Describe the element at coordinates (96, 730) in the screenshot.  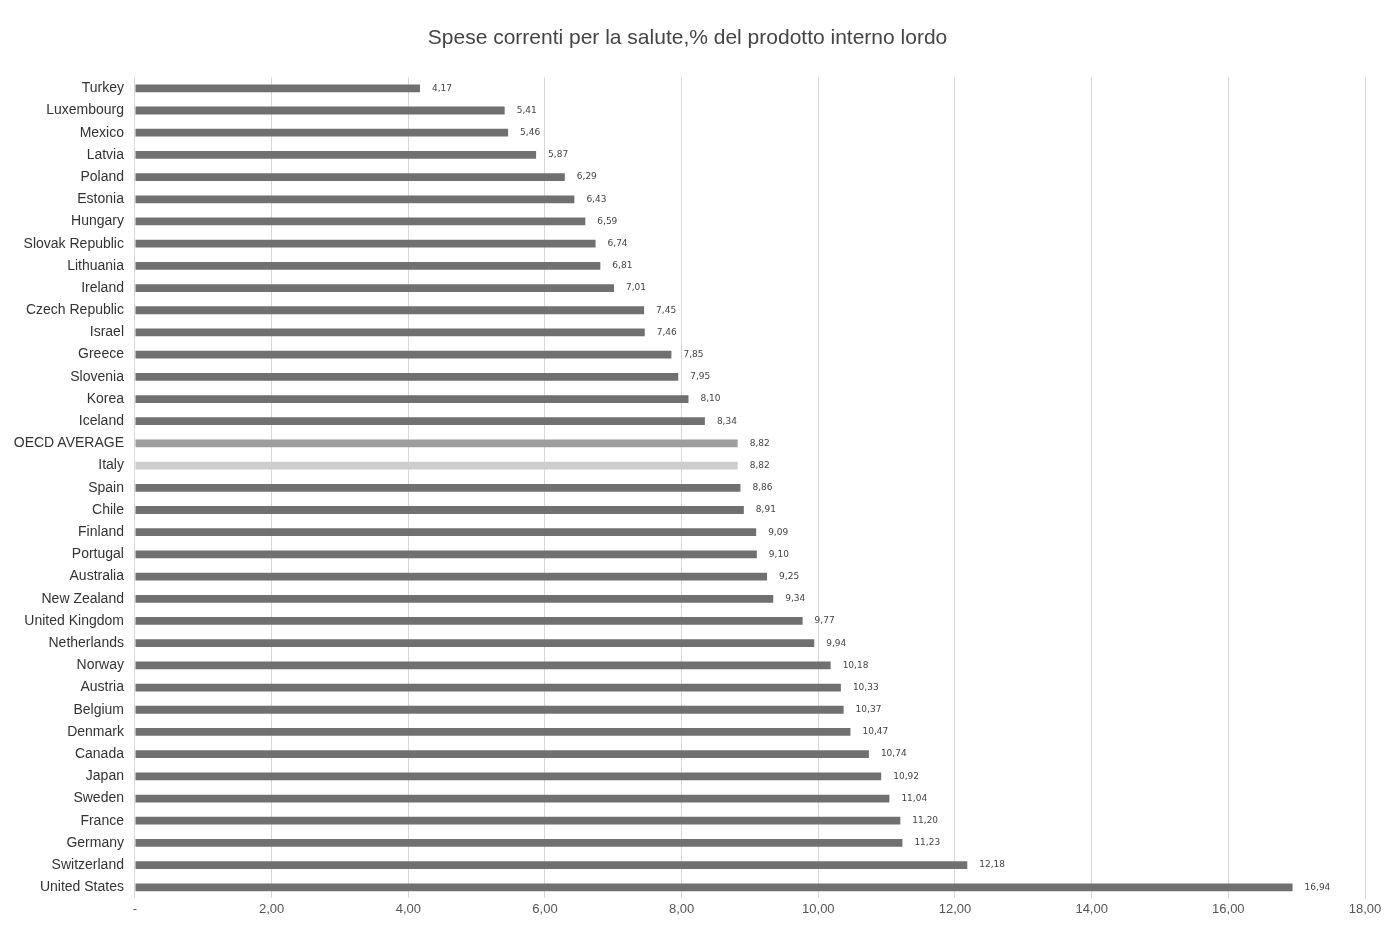
I see `y-tick-label: Denmark` at that location.